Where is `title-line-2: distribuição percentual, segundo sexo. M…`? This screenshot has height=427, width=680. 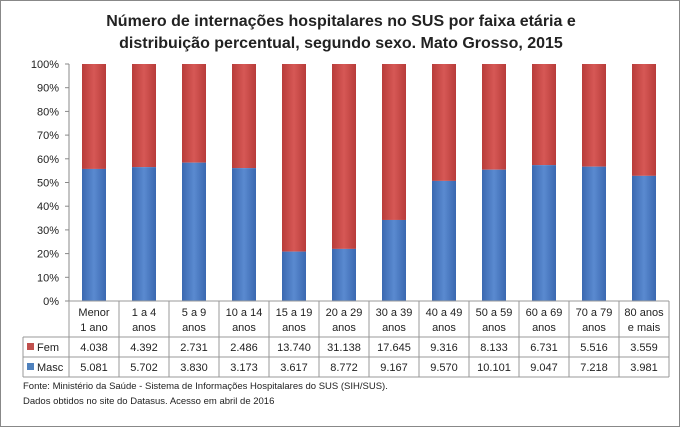
title-line-2: distribuição percentual, segundo sexo. M… is located at coordinates (341, 43).